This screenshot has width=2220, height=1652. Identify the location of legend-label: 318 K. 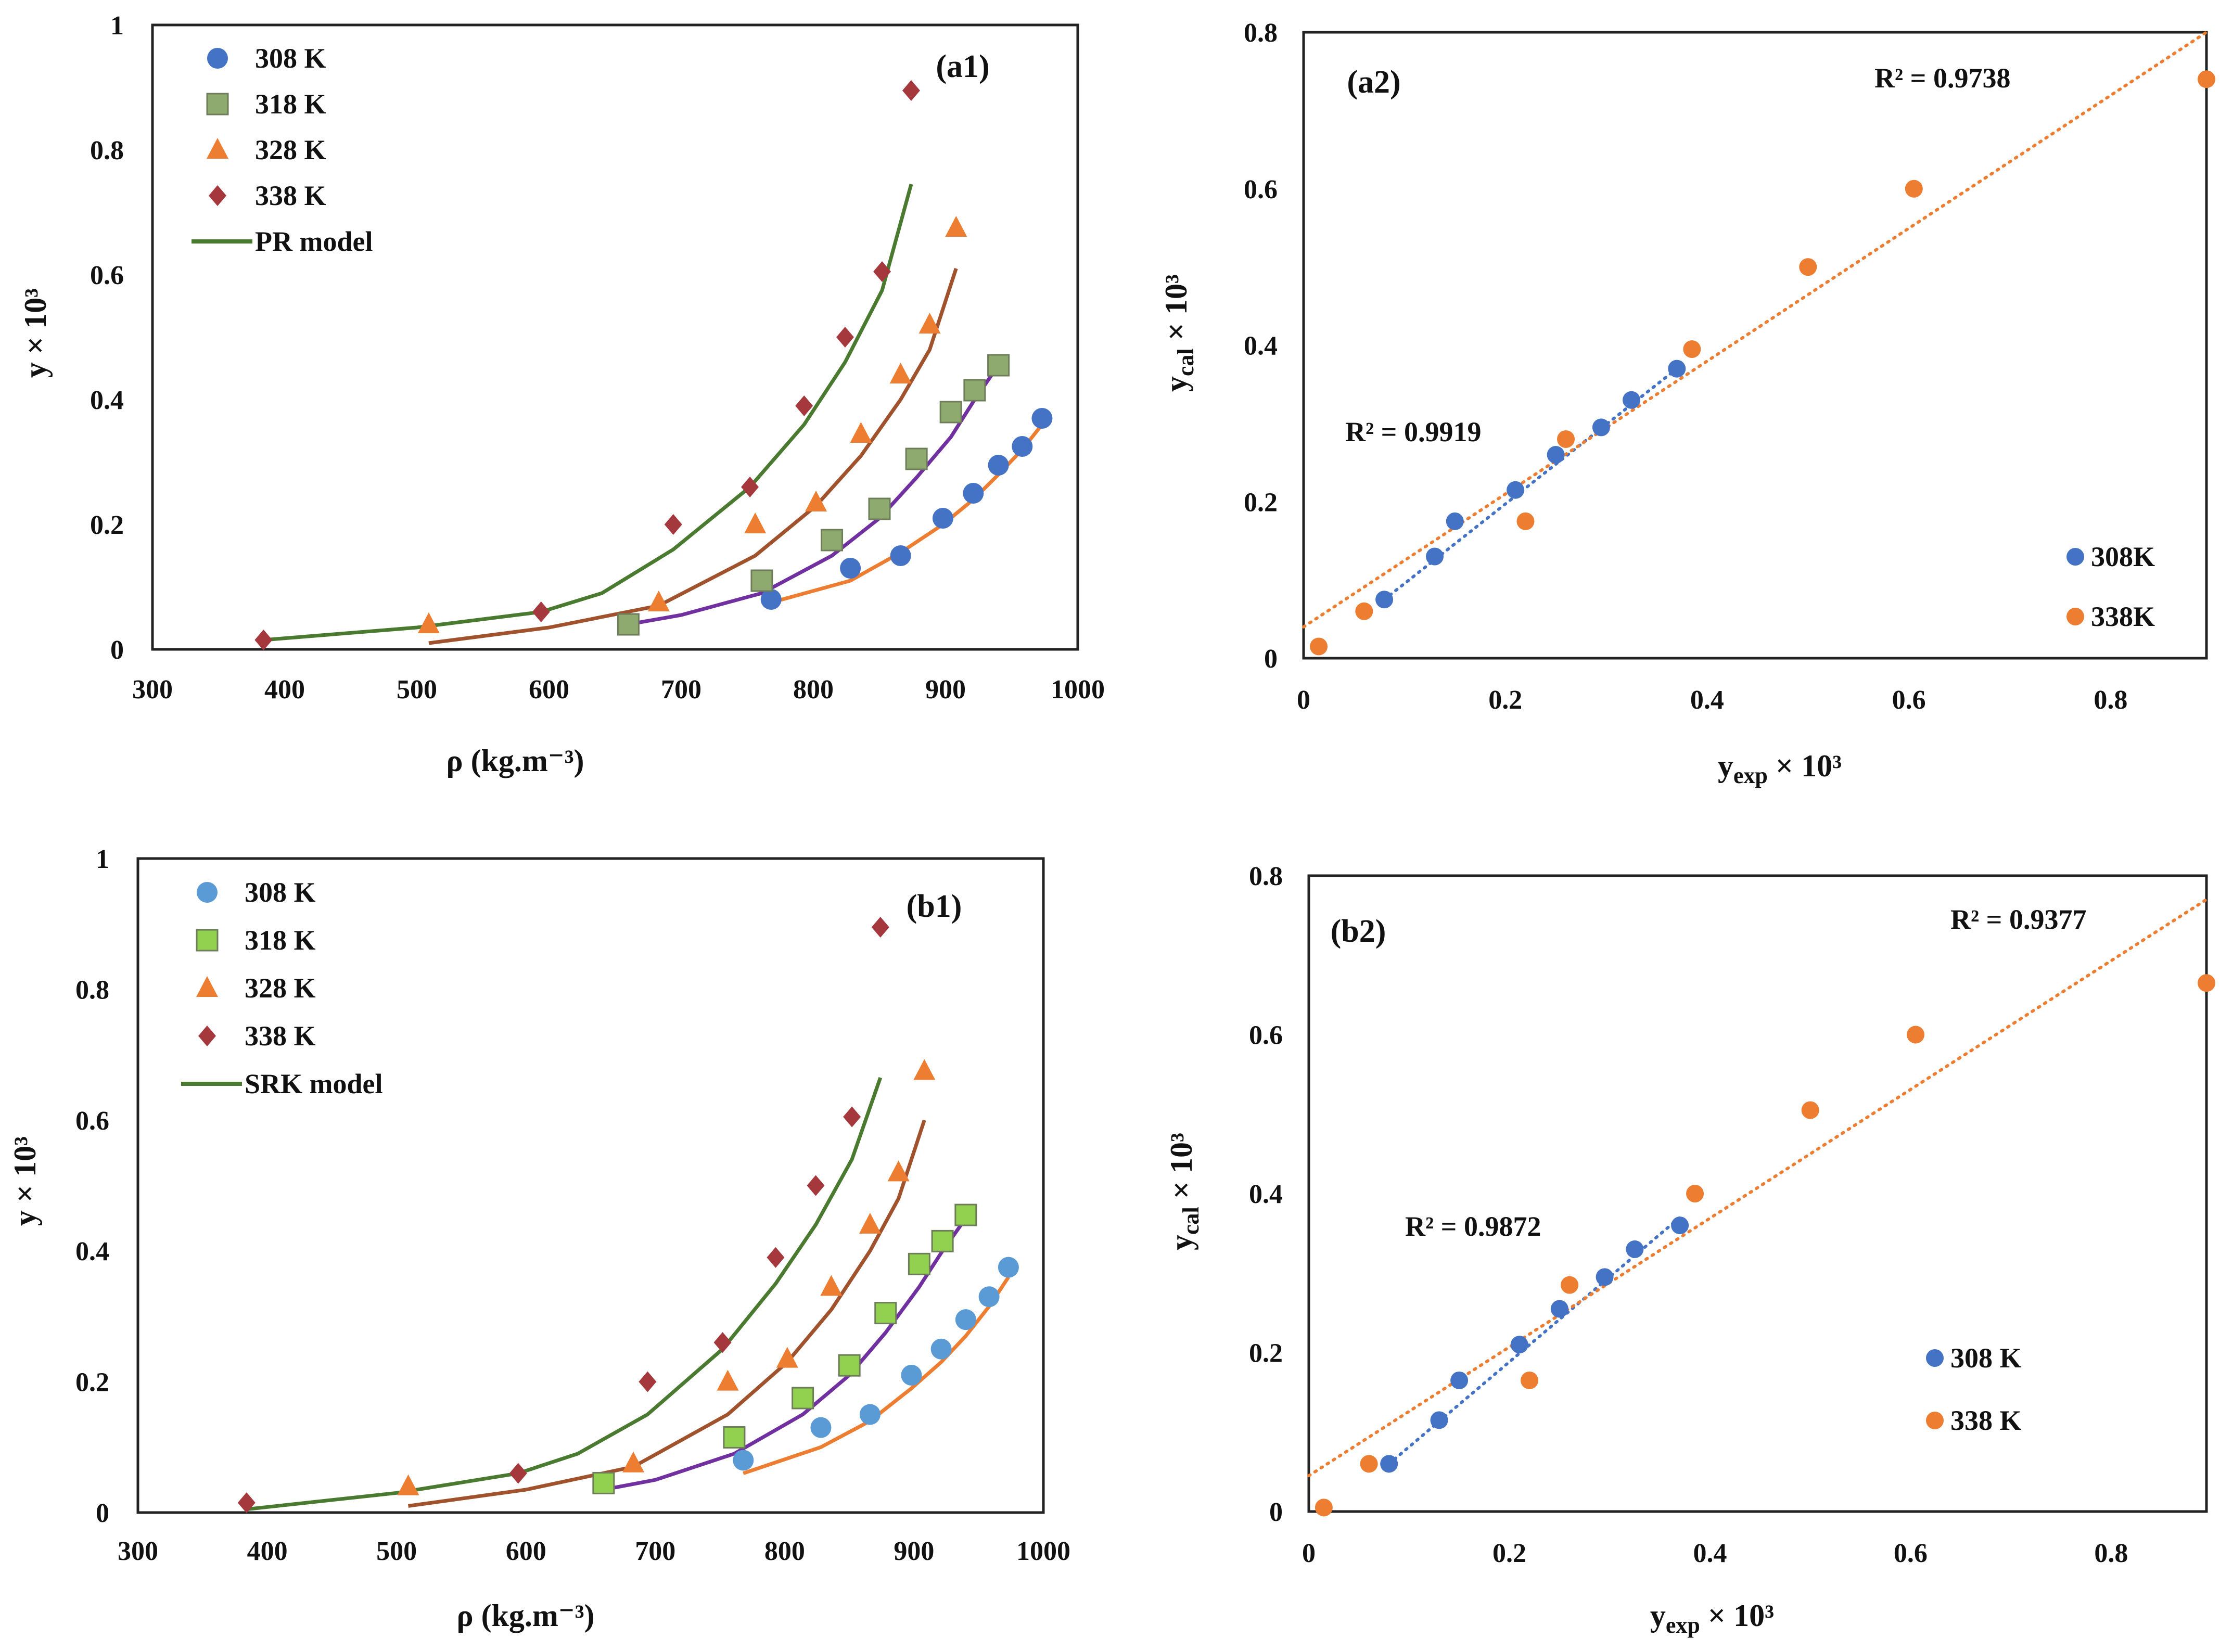
(290, 104).